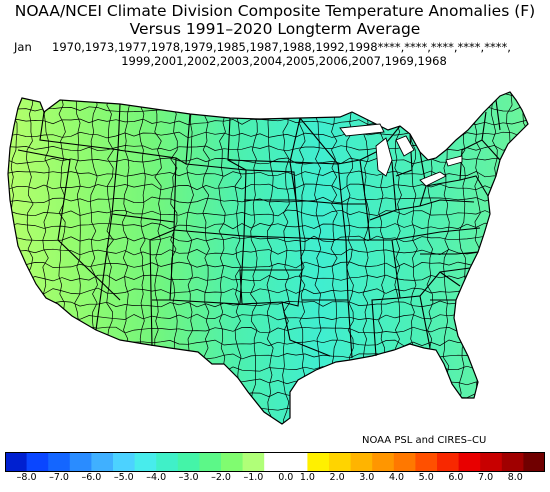 The width and height of the screenshot is (550, 492). Describe the element at coordinates (456, 477) in the screenshot. I see `colorbar-tick-label: 6.0` at that location.